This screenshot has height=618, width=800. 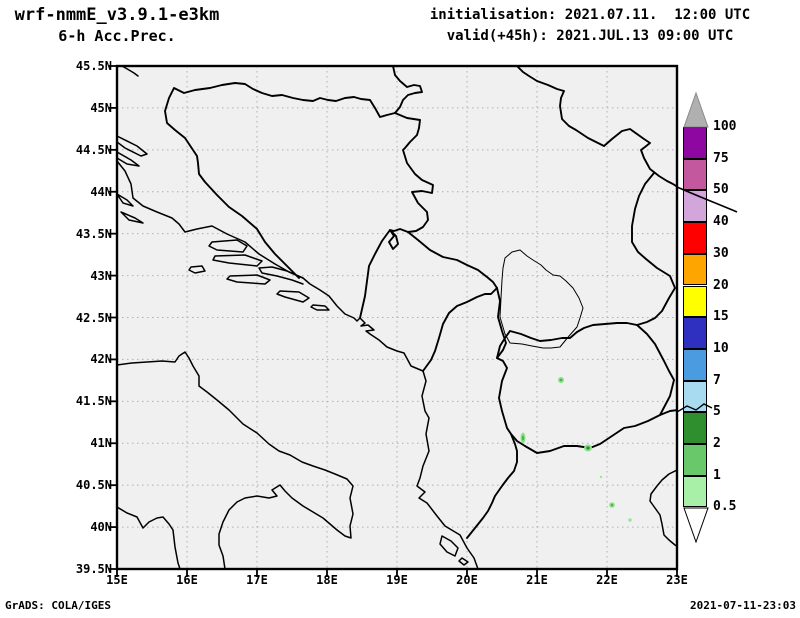 What do you see at coordinates (452, 260) in the screenshot?
I see `border-montenegro-serbia` at bounding box center [452, 260].